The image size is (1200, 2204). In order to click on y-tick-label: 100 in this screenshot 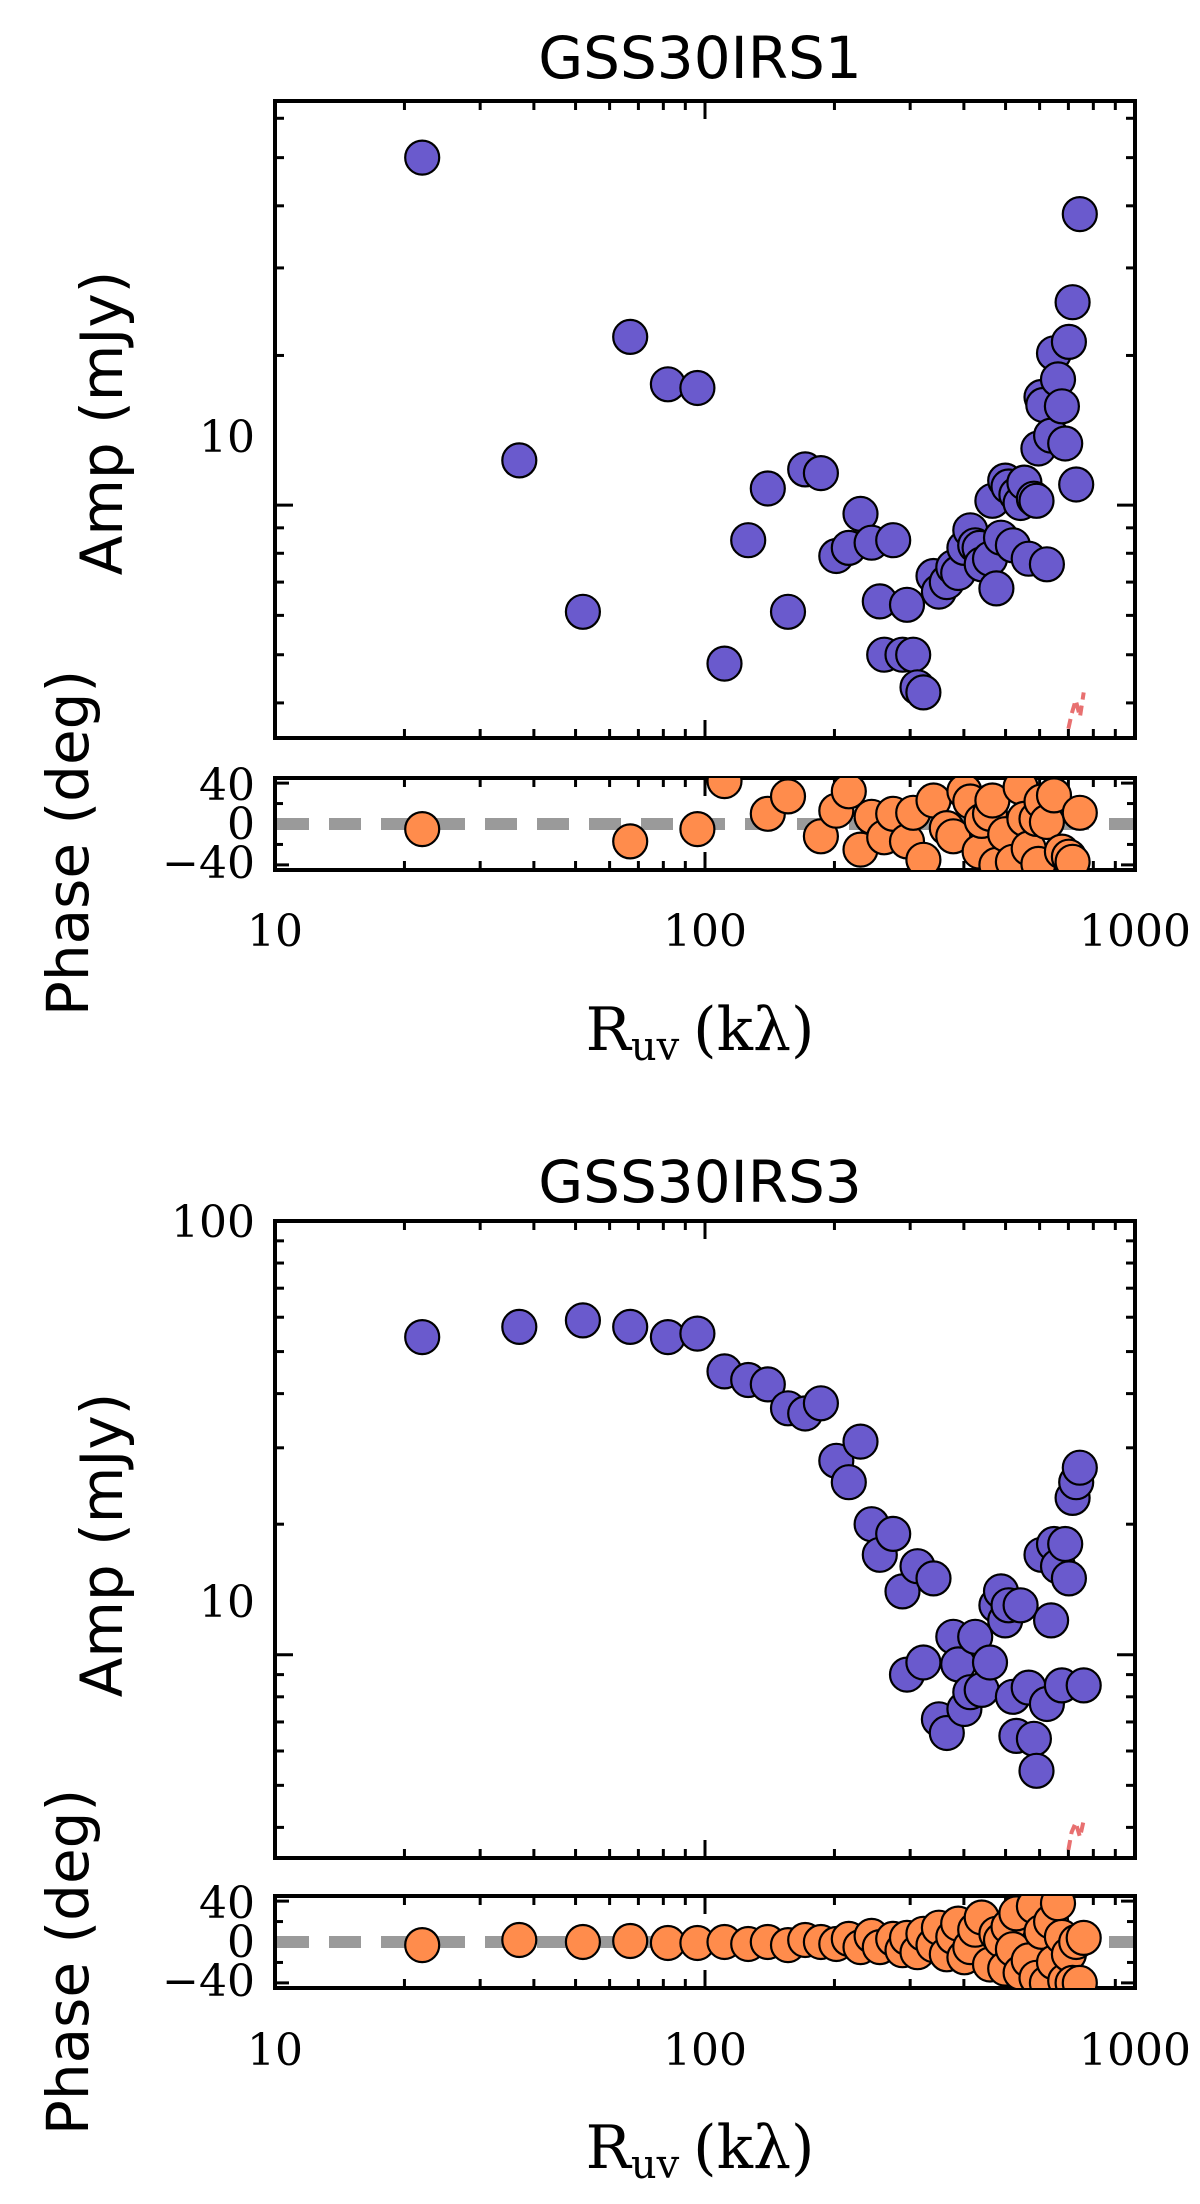, I will do `click(213, 1222)`.